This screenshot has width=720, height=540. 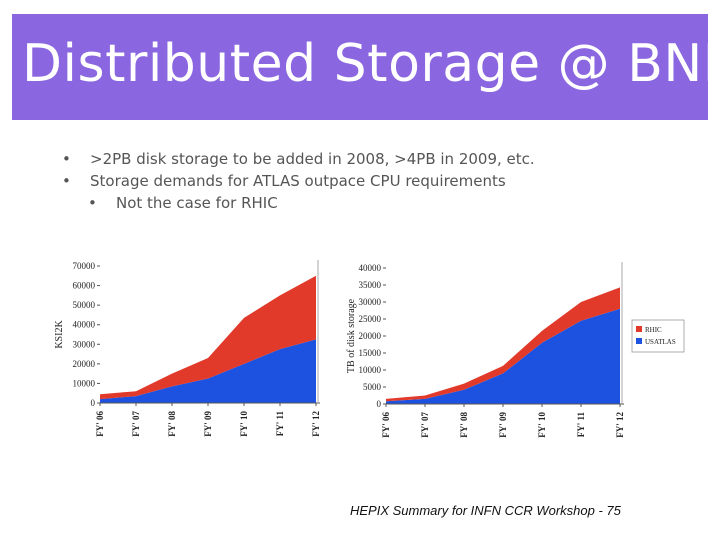 What do you see at coordinates (371, 64) in the screenshot?
I see `slide-title: Distributed Storage @ BNL` at bounding box center [371, 64].